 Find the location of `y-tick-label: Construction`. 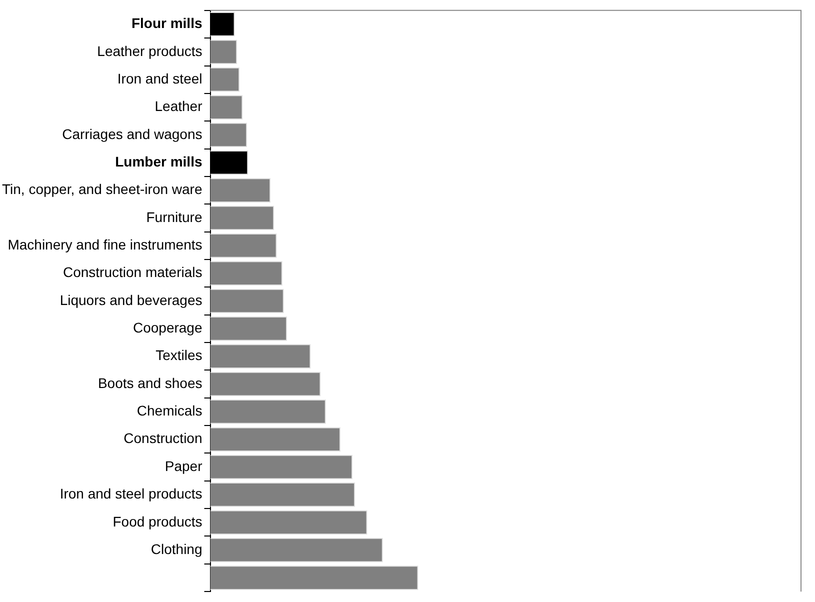

y-tick-label: Construction is located at coordinates (163, 438).